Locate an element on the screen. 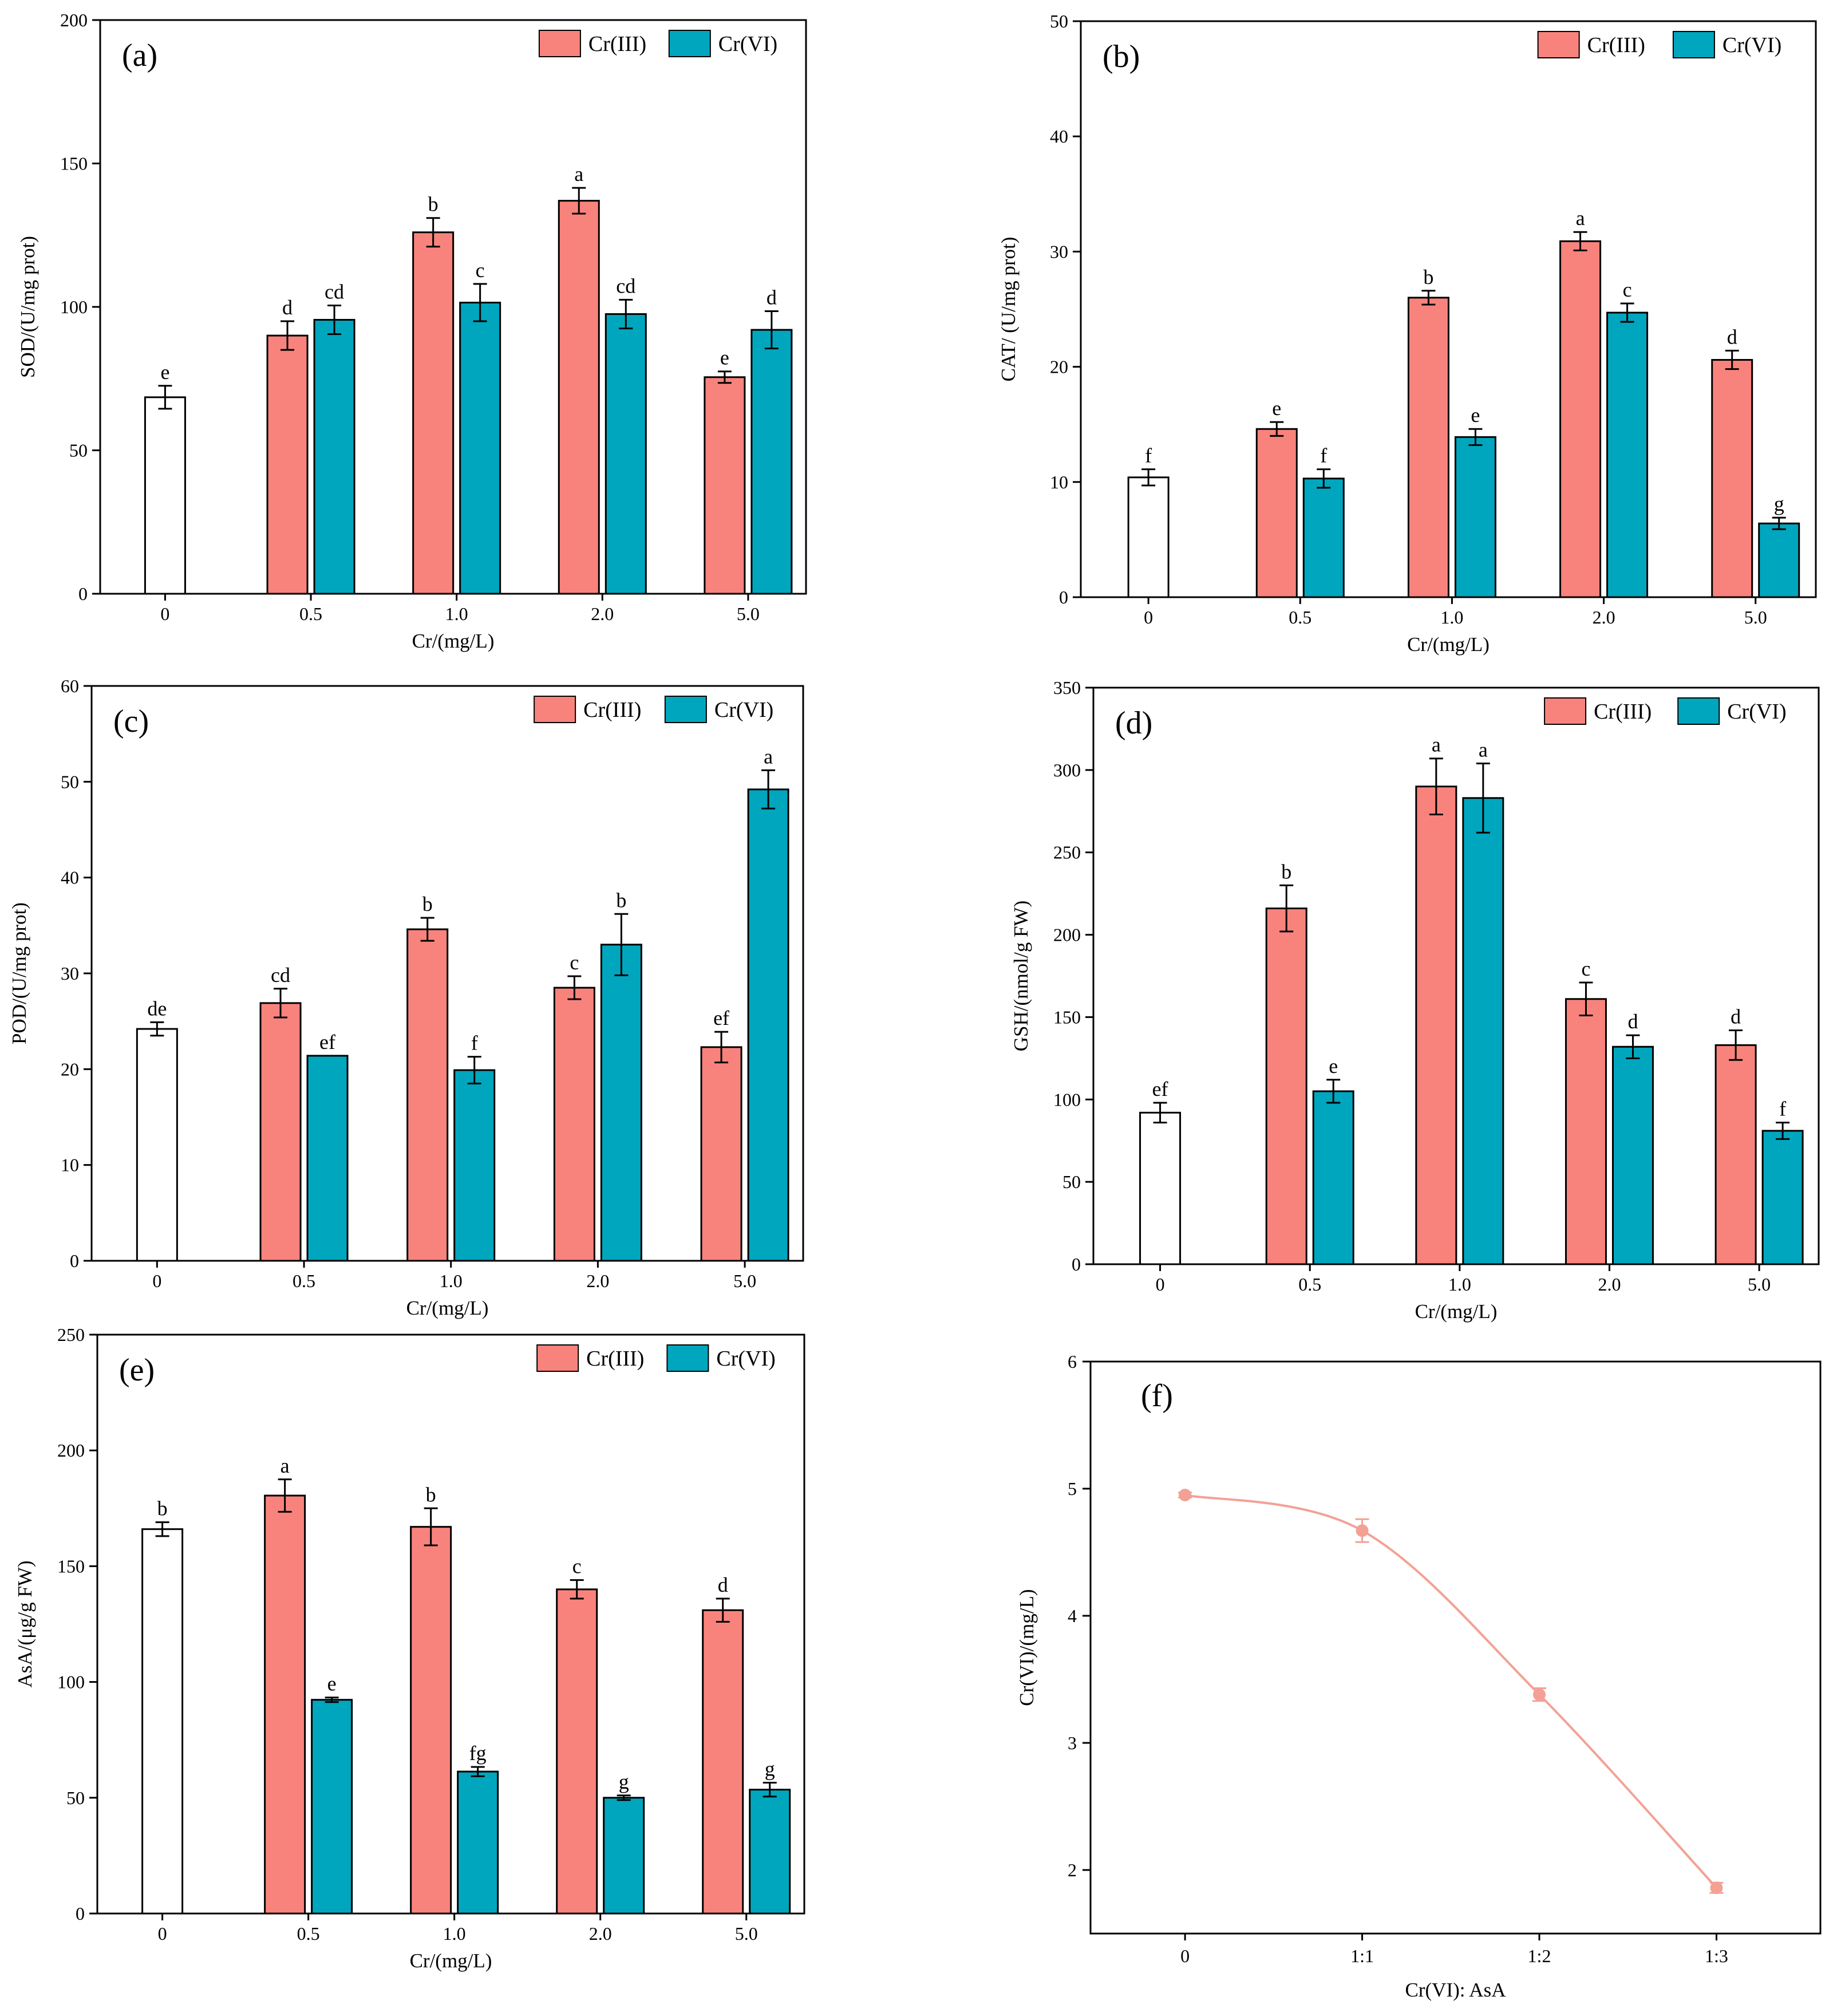 This screenshot has width=1837, height=2016. y-tick-label: 150 is located at coordinates (74, 163).